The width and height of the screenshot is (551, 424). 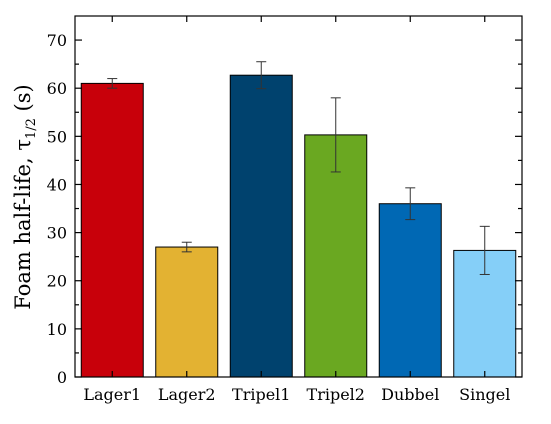 What do you see at coordinates (57, 281) in the screenshot?
I see `y-tick-label: 20` at bounding box center [57, 281].